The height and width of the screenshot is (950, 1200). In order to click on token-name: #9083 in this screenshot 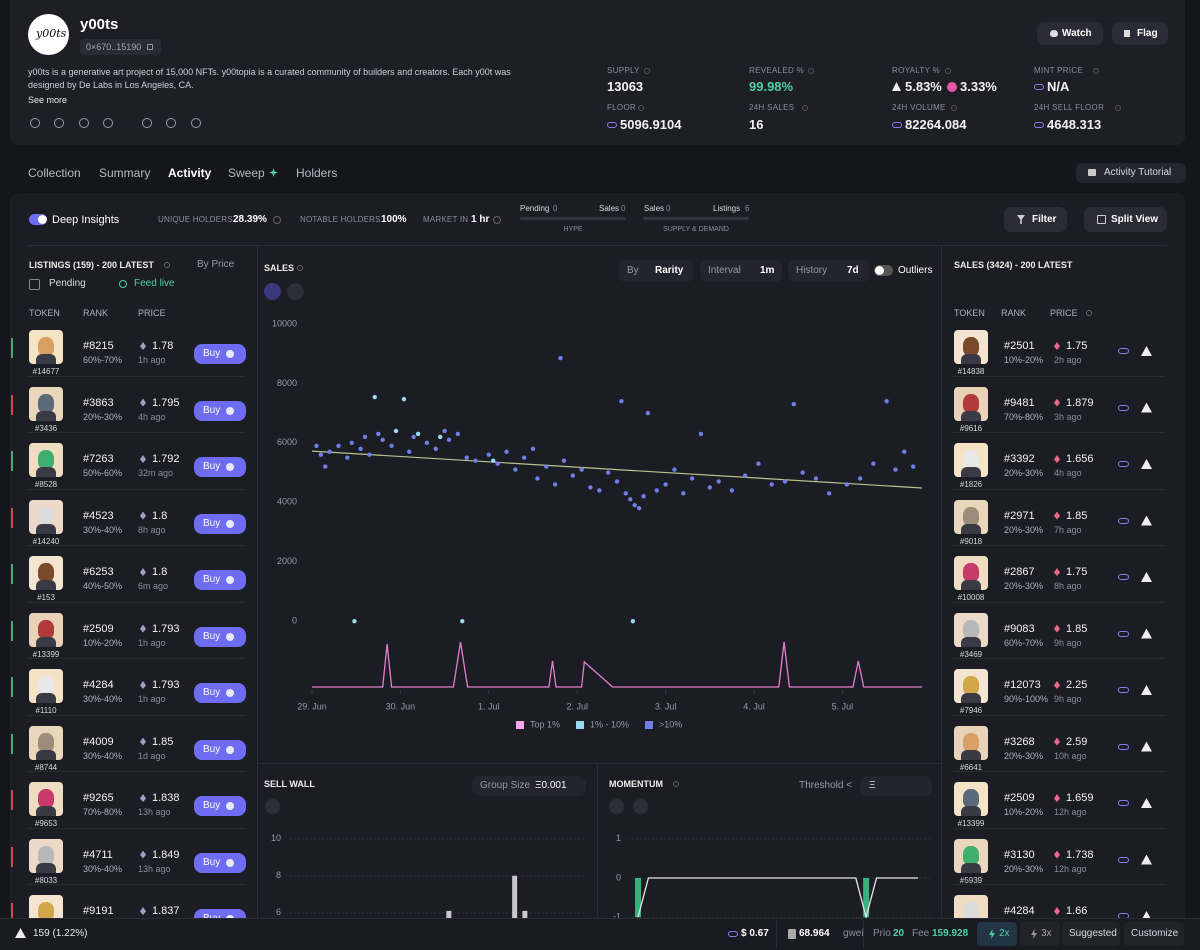, I will do `click(1019, 628)`.